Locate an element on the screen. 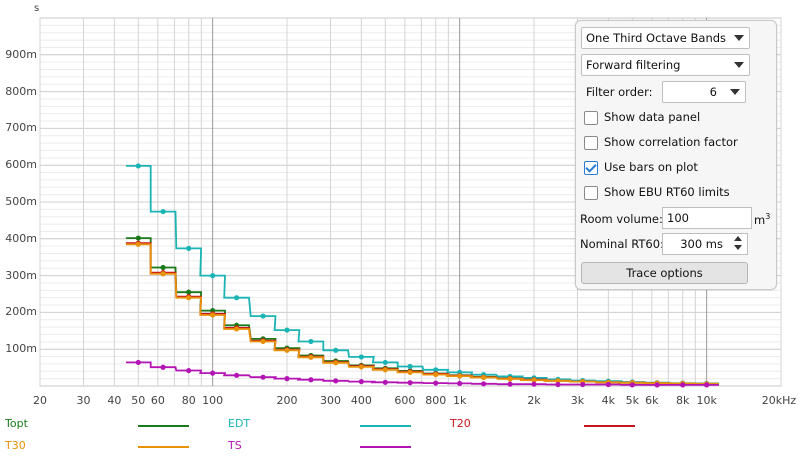 The image size is (800, 457). y-tick-label: 100m is located at coordinates (21, 349).